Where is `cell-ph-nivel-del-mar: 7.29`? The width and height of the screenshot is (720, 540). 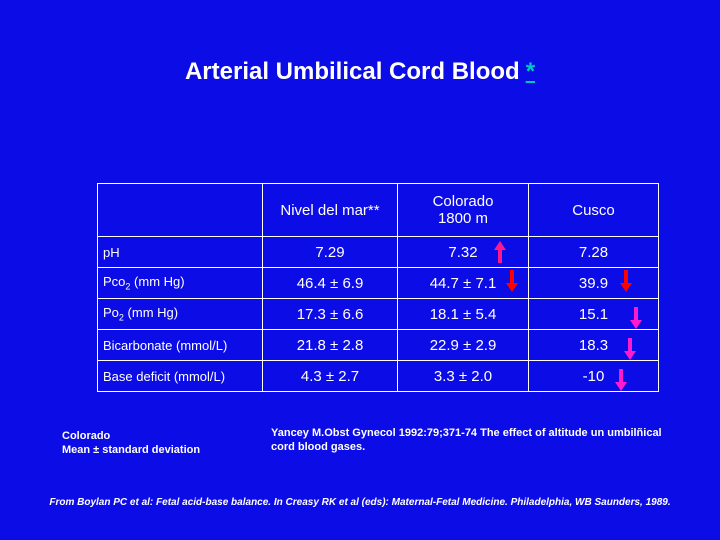
cell-ph-nivel-del-mar: 7.29 is located at coordinates (330, 252).